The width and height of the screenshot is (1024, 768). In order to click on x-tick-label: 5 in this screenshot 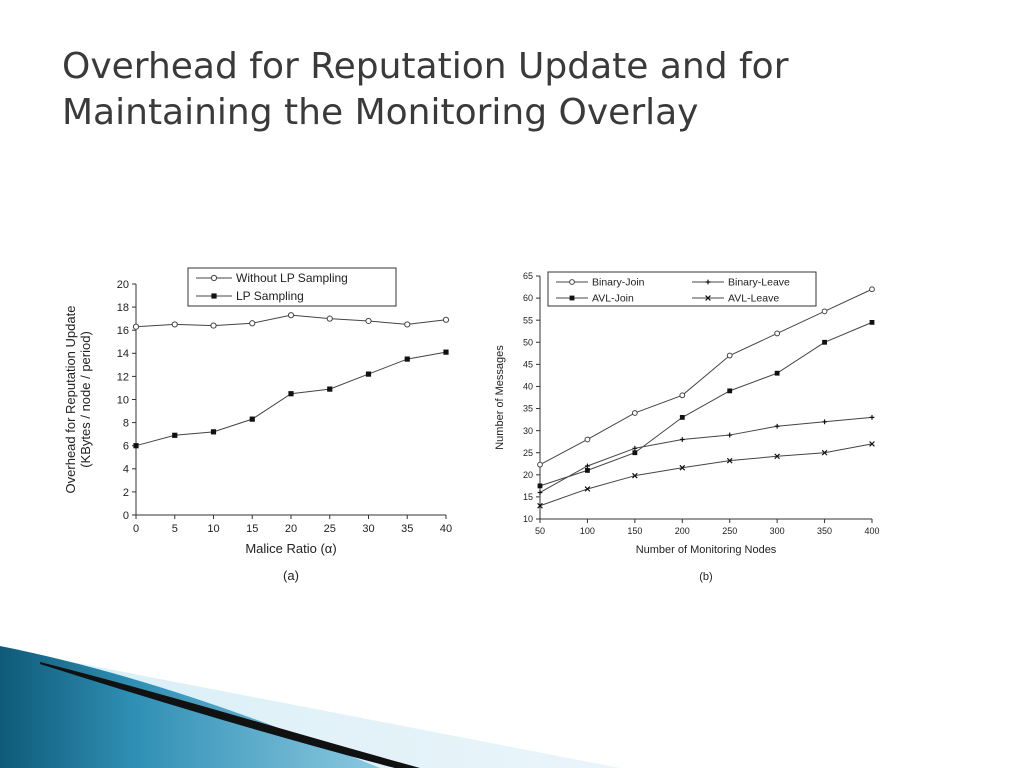, I will do `click(175, 529)`.